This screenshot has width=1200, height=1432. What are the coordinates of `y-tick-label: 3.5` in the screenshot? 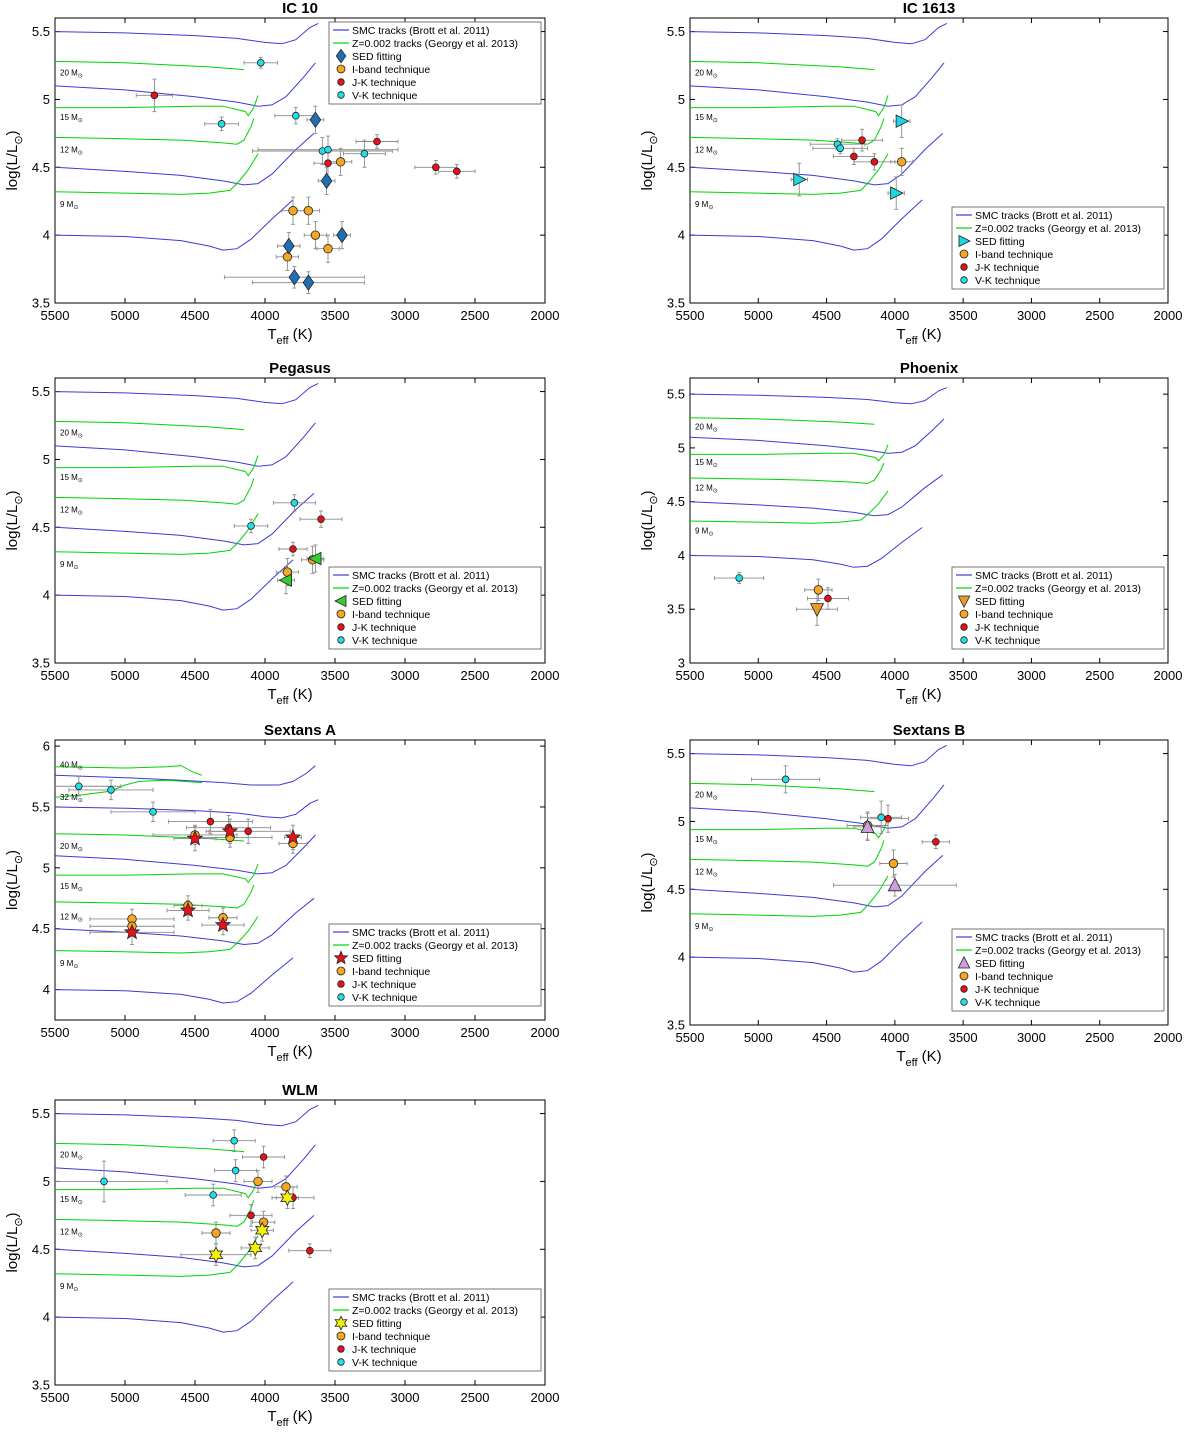 It's located at (41, 303).